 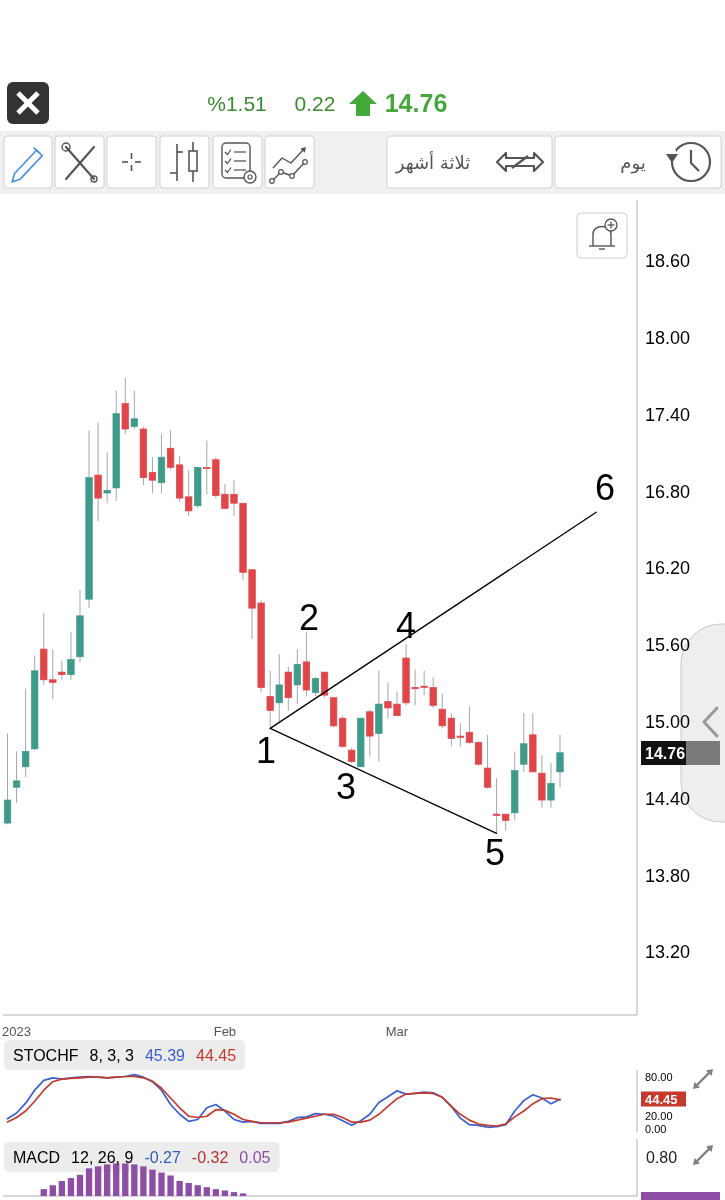 I want to click on text: %1.51, so click(x=237, y=103).